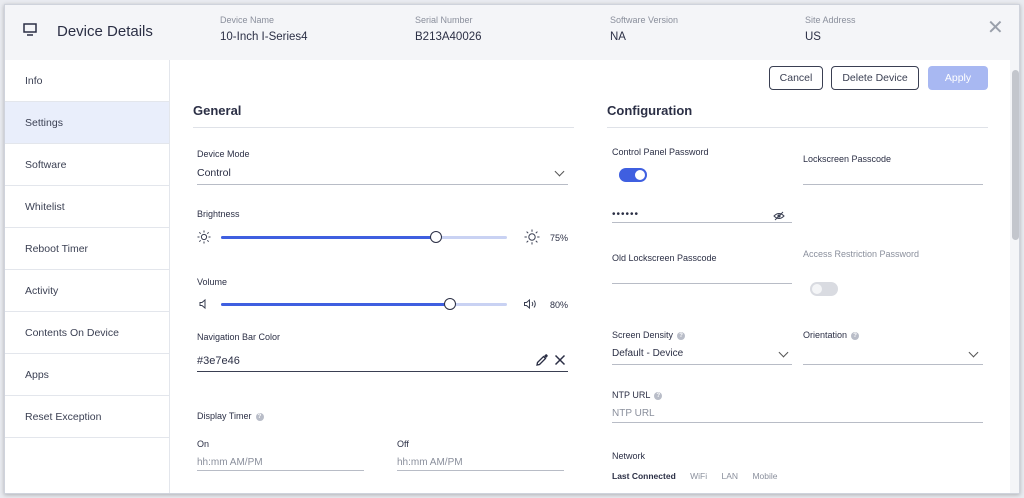  What do you see at coordinates (223, 154) in the screenshot?
I see `device-mode-label: Device Mode` at bounding box center [223, 154].